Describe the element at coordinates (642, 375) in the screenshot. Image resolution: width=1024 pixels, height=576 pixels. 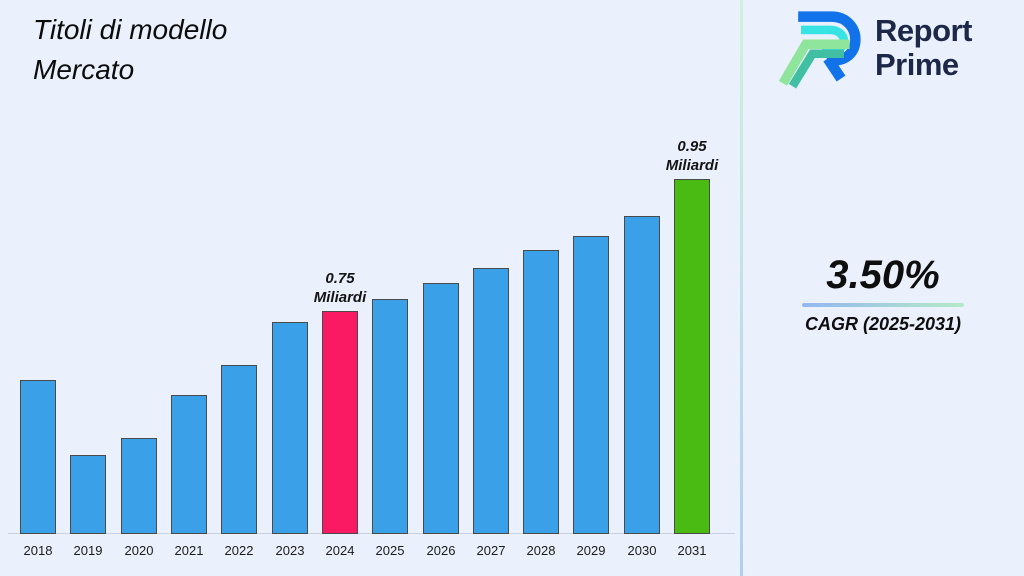
I see `bar-2030` at that location.